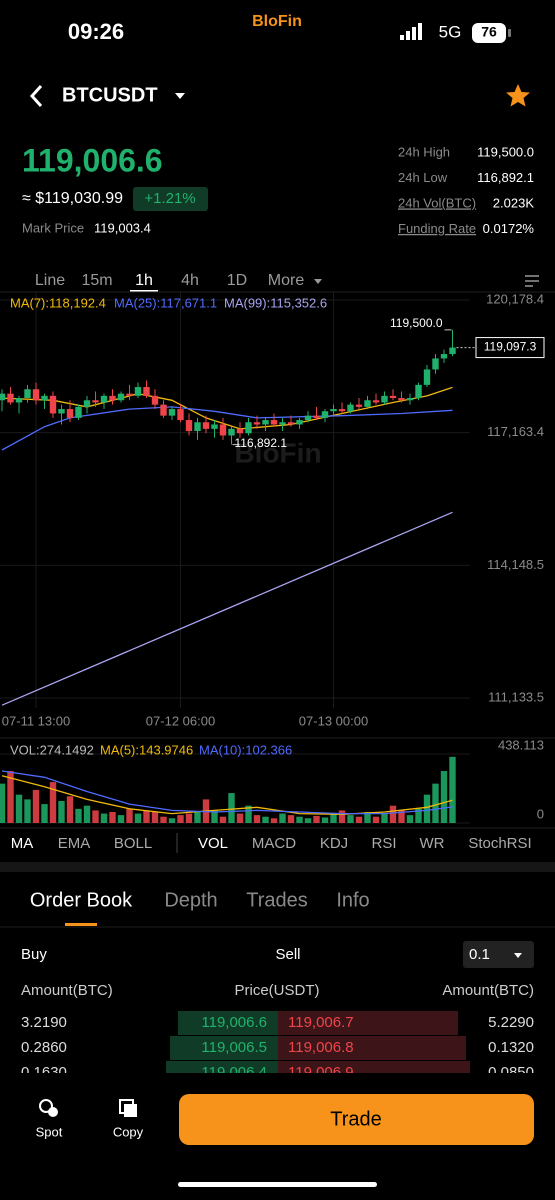  Describe the element at coordinates (532, 281) in the screenshot. I see `settings-icon` at that location.